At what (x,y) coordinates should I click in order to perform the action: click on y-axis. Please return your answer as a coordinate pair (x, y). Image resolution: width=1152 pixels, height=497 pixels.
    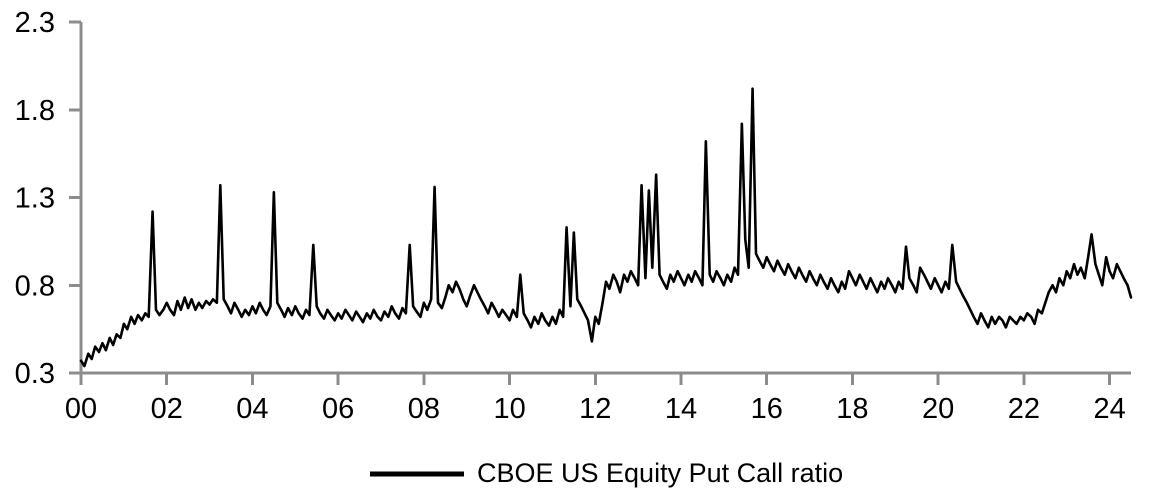
    Looking at the image, I should click on (76, 197).